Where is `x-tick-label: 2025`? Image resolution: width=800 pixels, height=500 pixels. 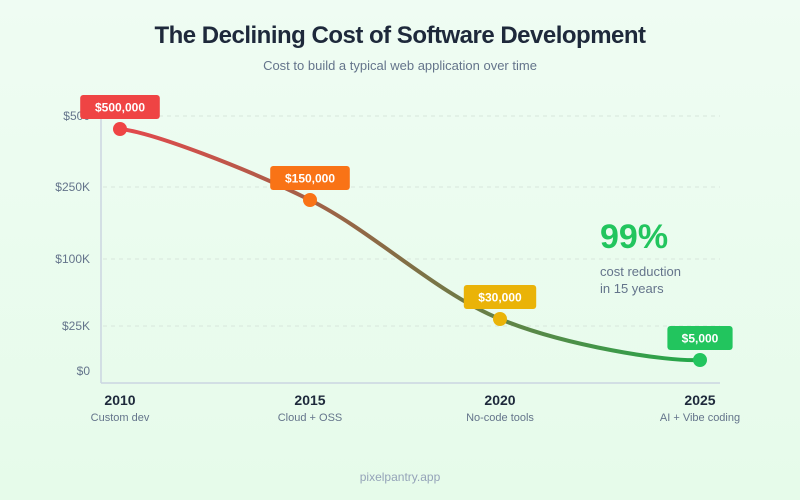
x-tick-label: 2025 is located at coordinates (699, 400).